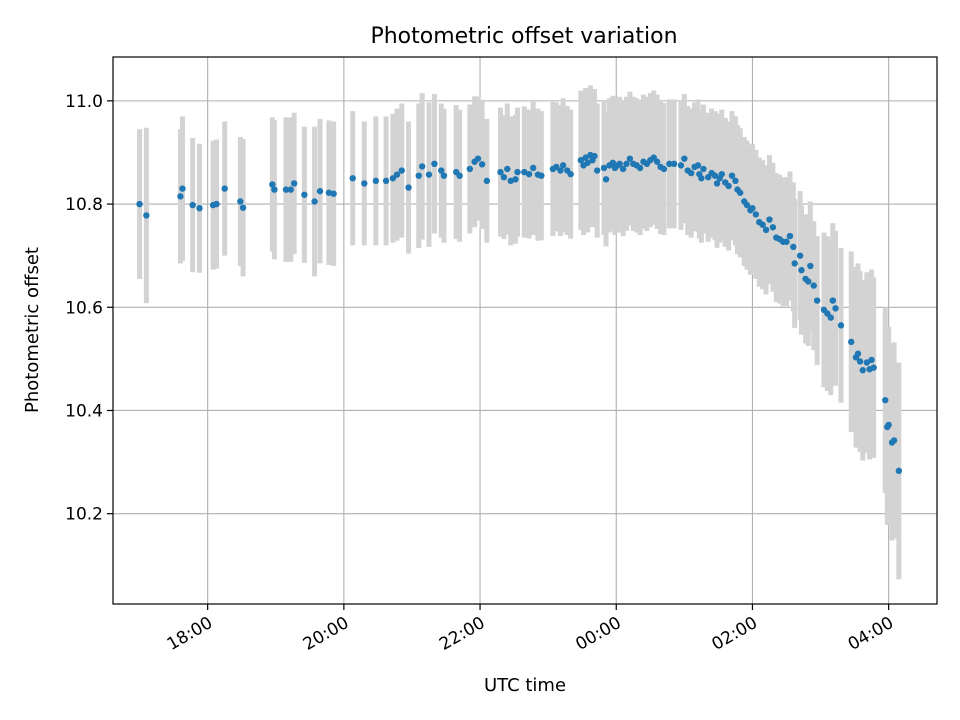 This screenshot has height=720, width=960. Describe the element at coordinates (735, 634) in the screenshot. I see `x-tick-label: 02:00` at that location.